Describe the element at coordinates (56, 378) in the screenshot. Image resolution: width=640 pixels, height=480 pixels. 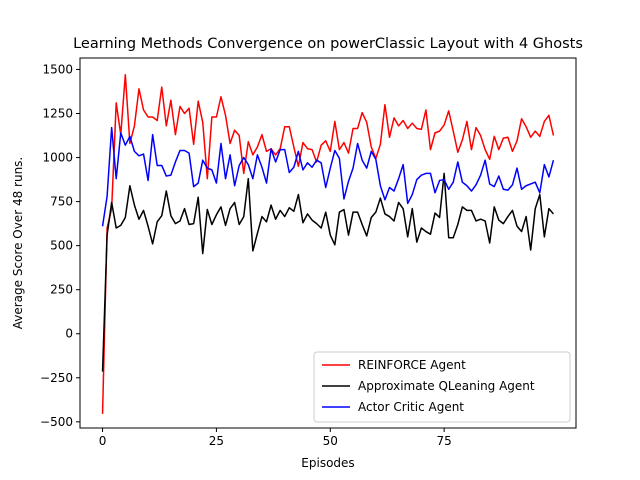
I see `y-tick-label: −250` at that location.